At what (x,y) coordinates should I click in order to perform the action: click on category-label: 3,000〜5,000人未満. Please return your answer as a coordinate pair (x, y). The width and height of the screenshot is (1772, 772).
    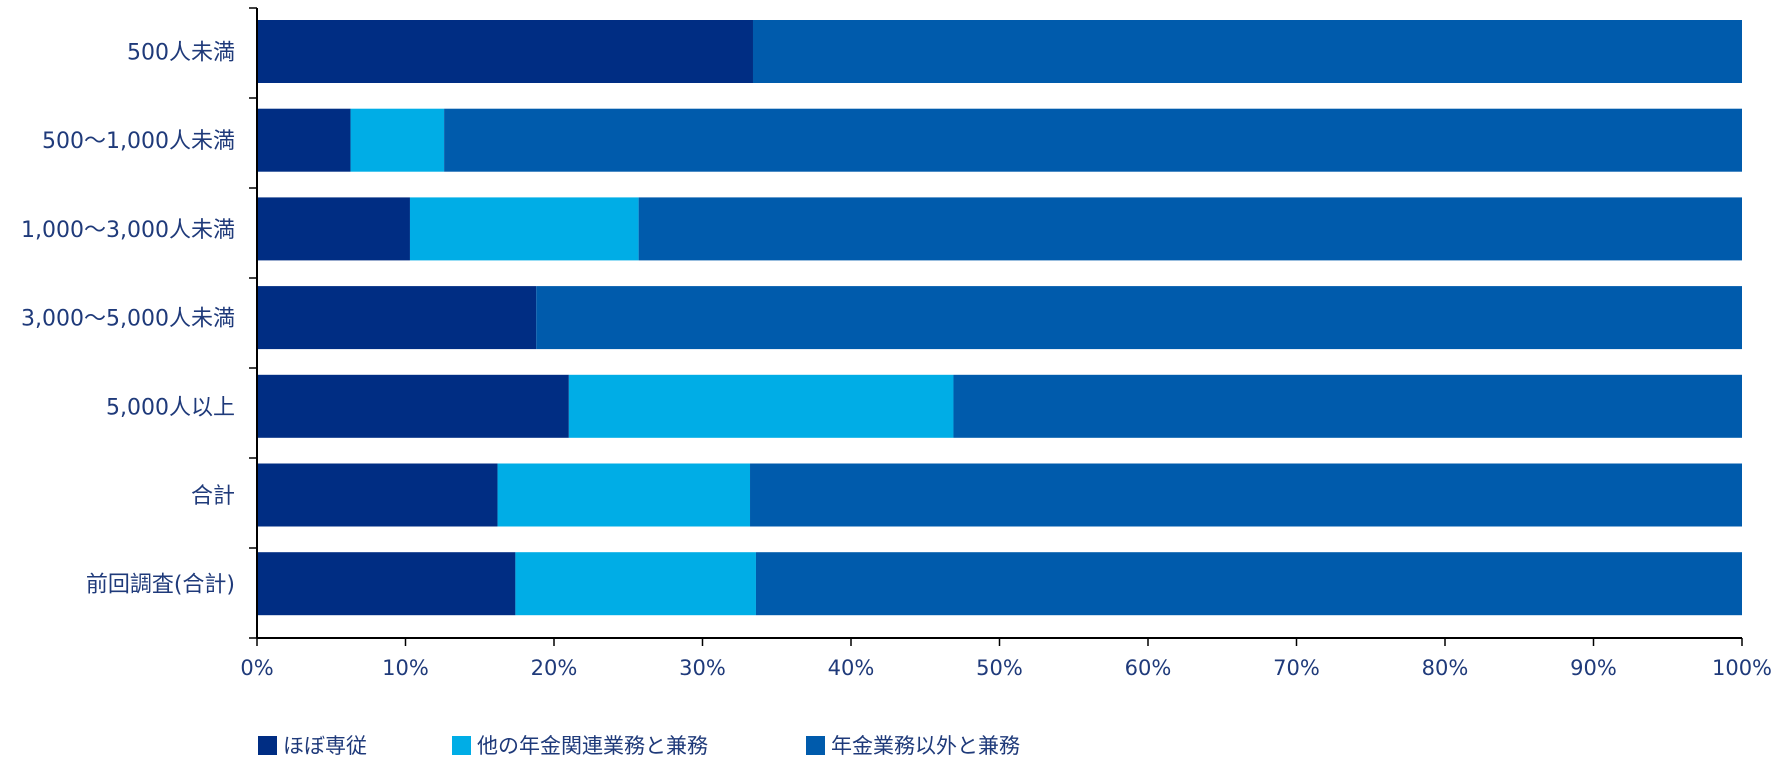
    Looking at the image, I should click on (128, 319).